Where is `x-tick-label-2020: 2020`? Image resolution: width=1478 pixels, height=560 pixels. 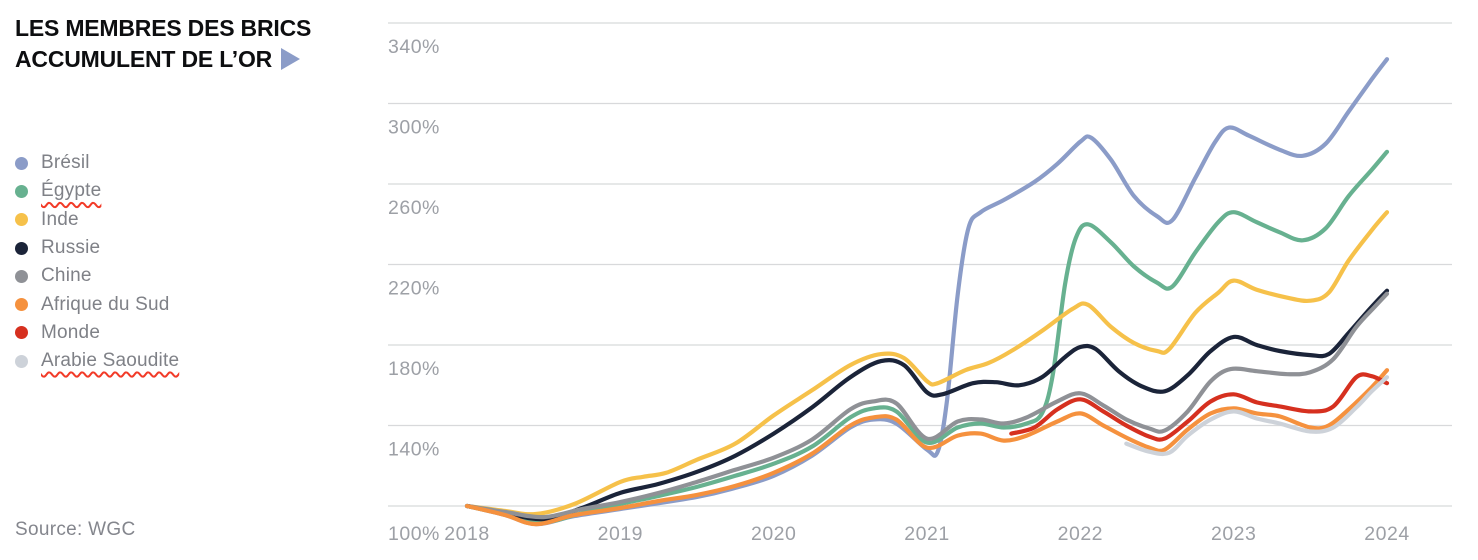
x-tick-label-2020: 2020 is located at coordinates (773, 534).